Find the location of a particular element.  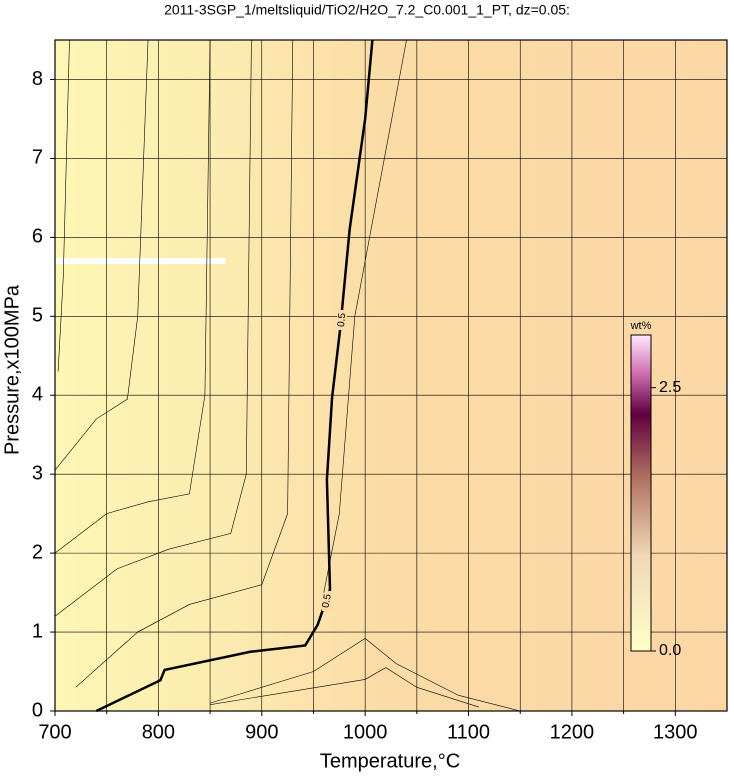

colorbar is located at coordinates (641, 493).